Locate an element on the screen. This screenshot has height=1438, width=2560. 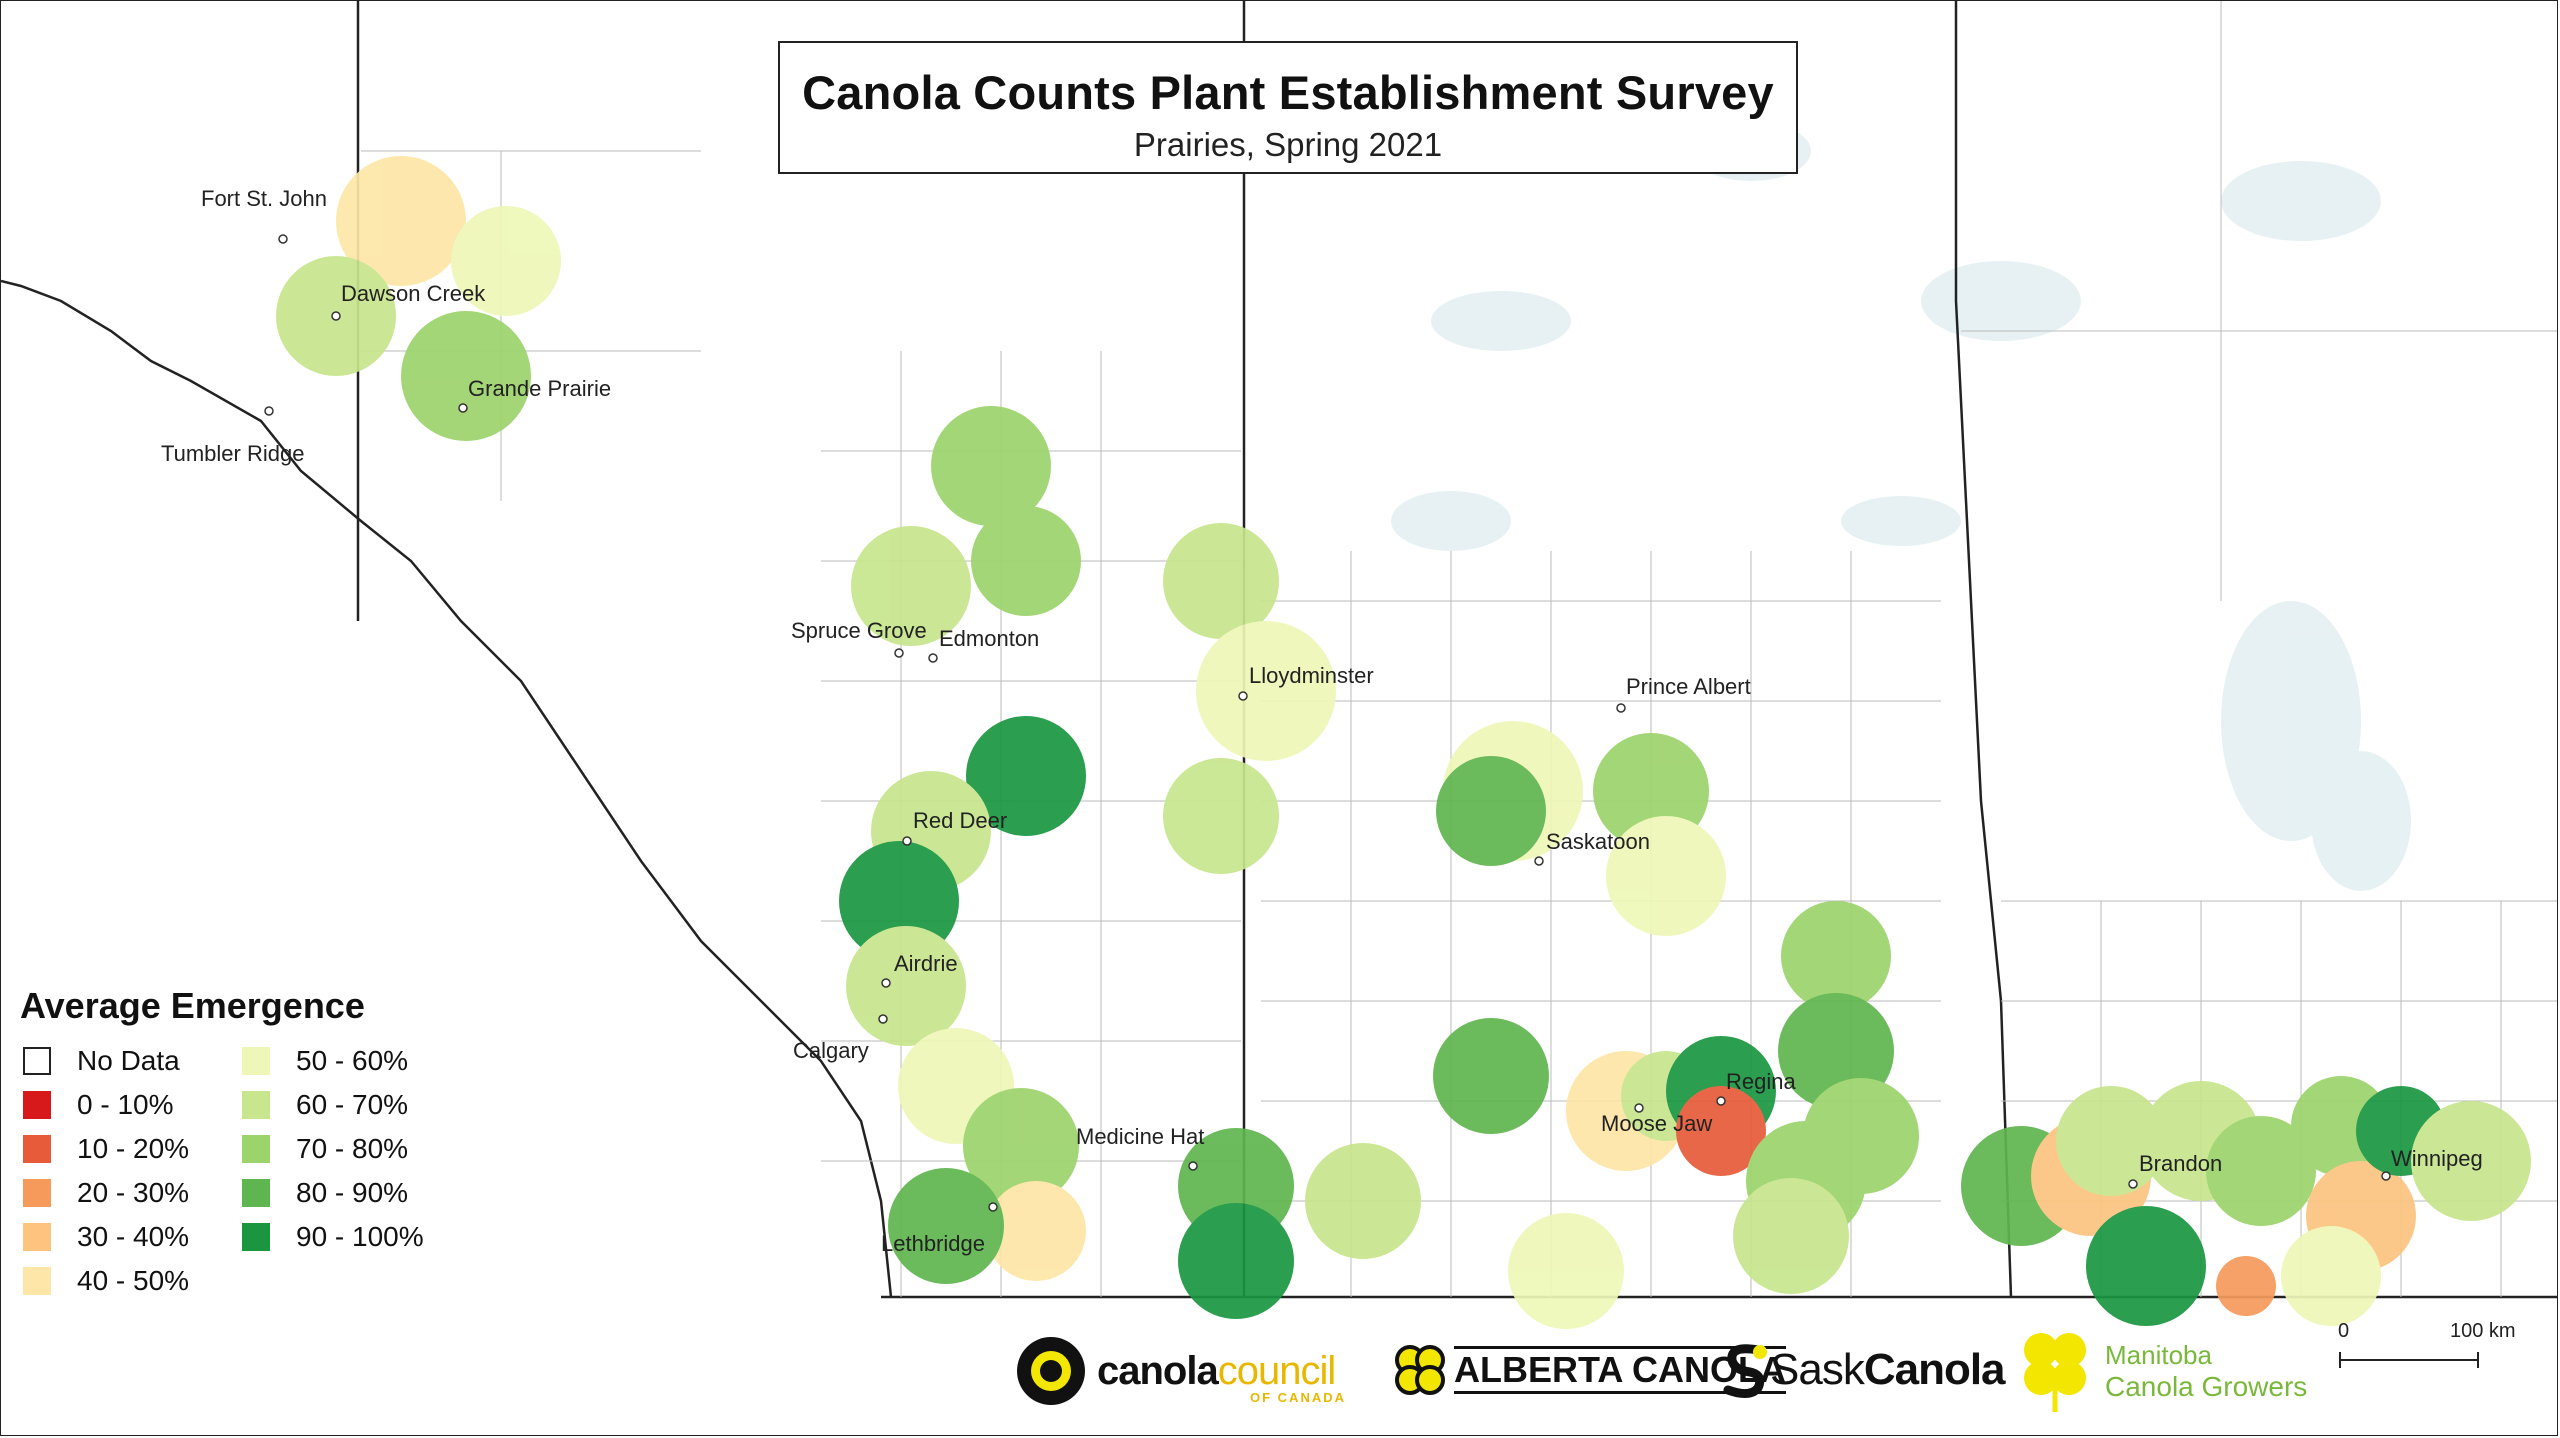
legend-item: 70 - 80% is located at coordinates (325, 1148).